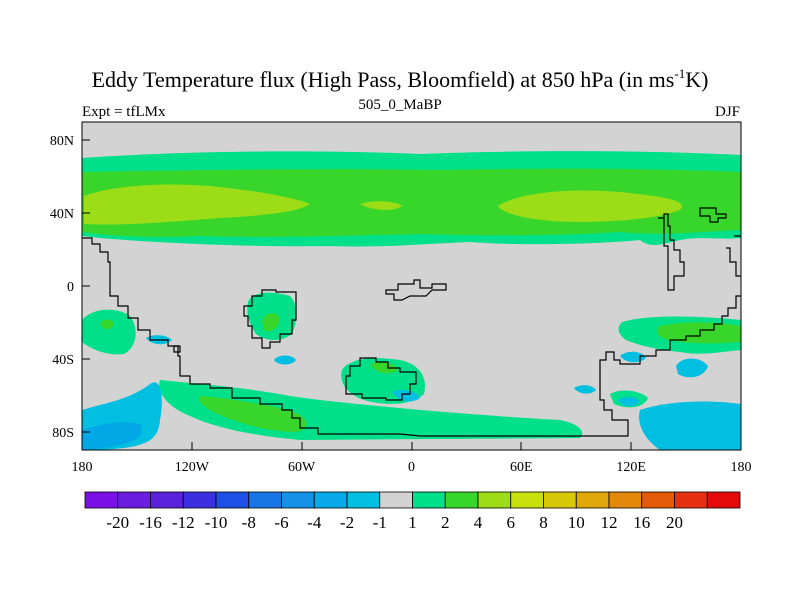  Describe the element at coordinates (412, 522) in the screenshot. I see `colorbar-label: 1` at that location.